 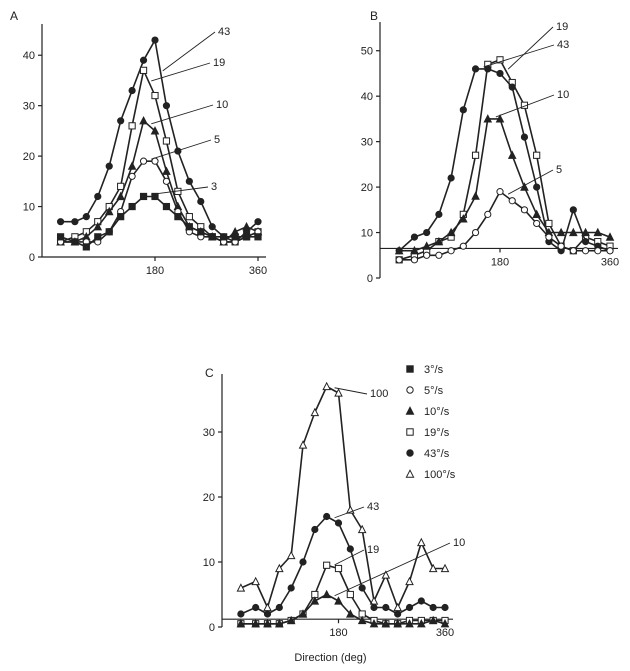 I want to click on legend-label: 43°/s, so click(x=437, y=454).